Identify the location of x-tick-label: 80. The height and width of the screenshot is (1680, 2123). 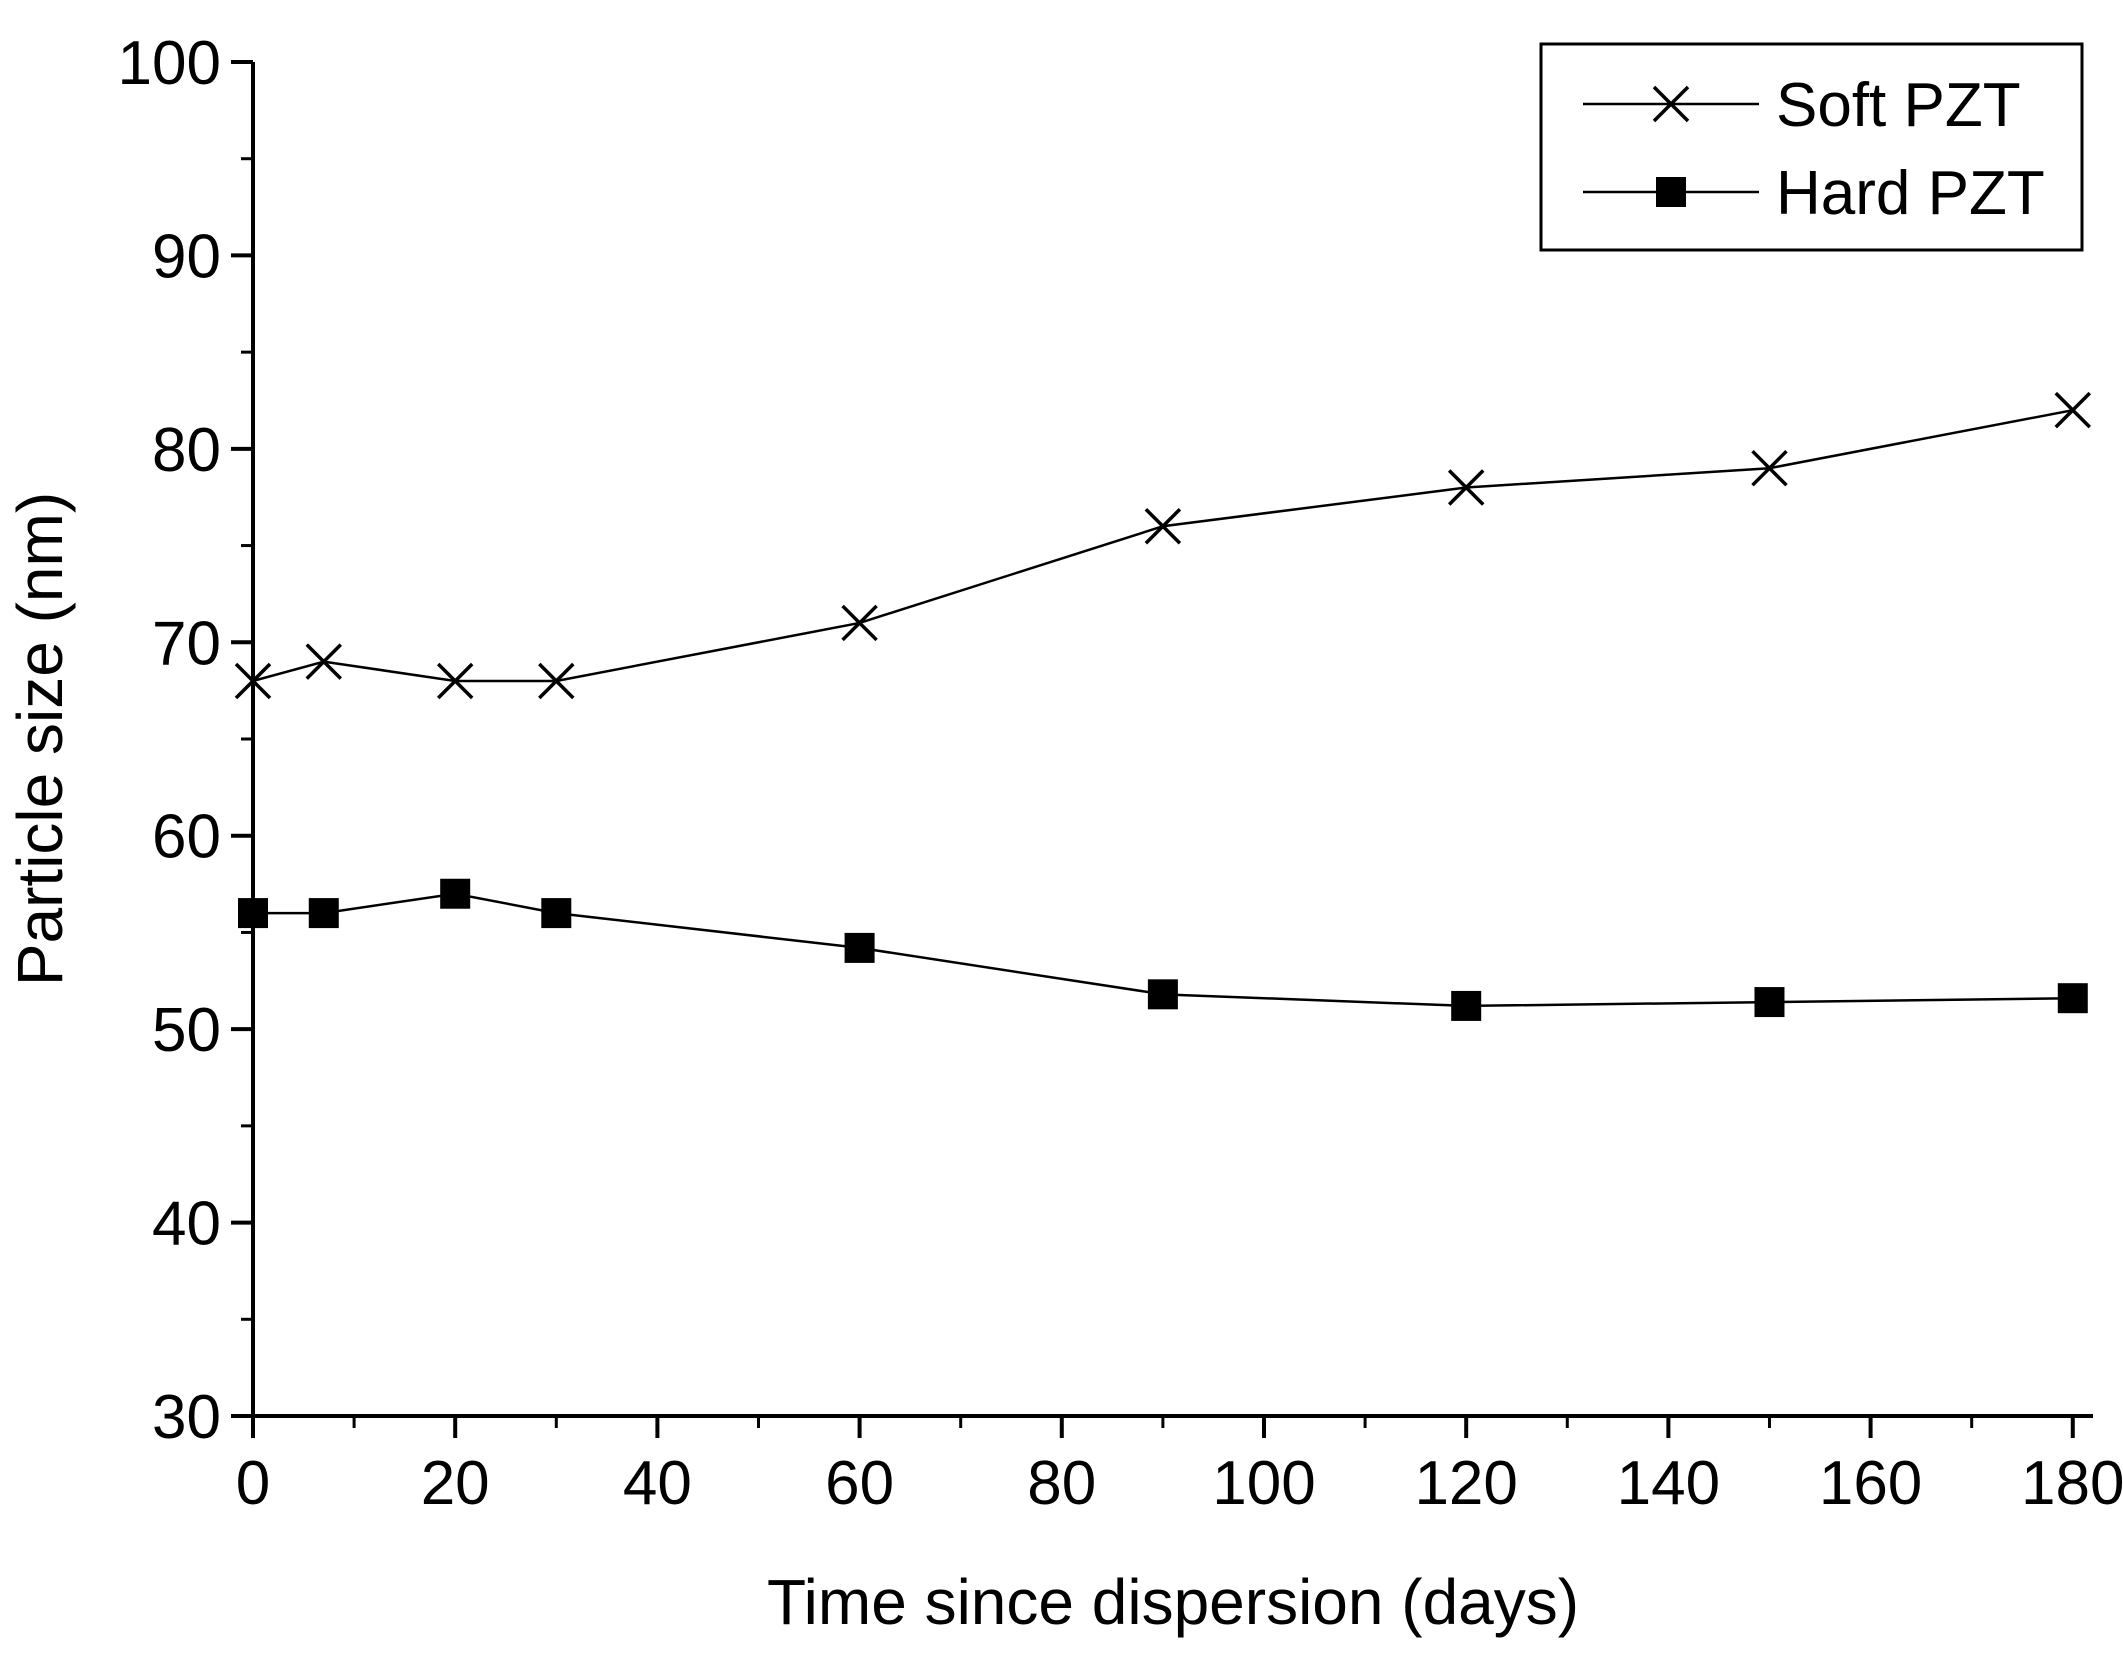
(1061, 1483).